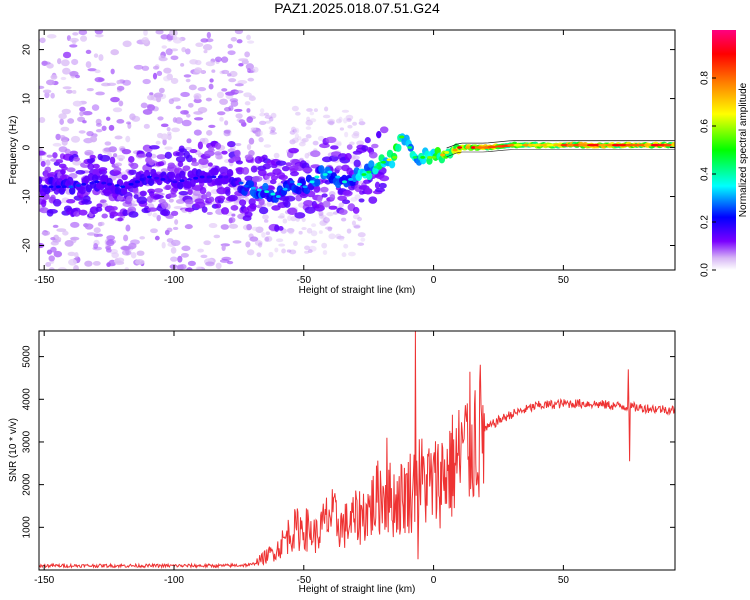  I want to click on snr-y-tick-label: 4000, so click(27, 399).